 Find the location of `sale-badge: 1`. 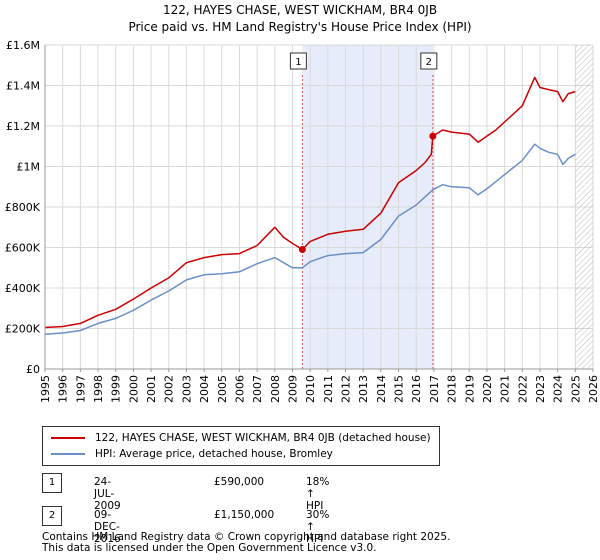

sale-badge: 1 is located at coordinates (52, 483).